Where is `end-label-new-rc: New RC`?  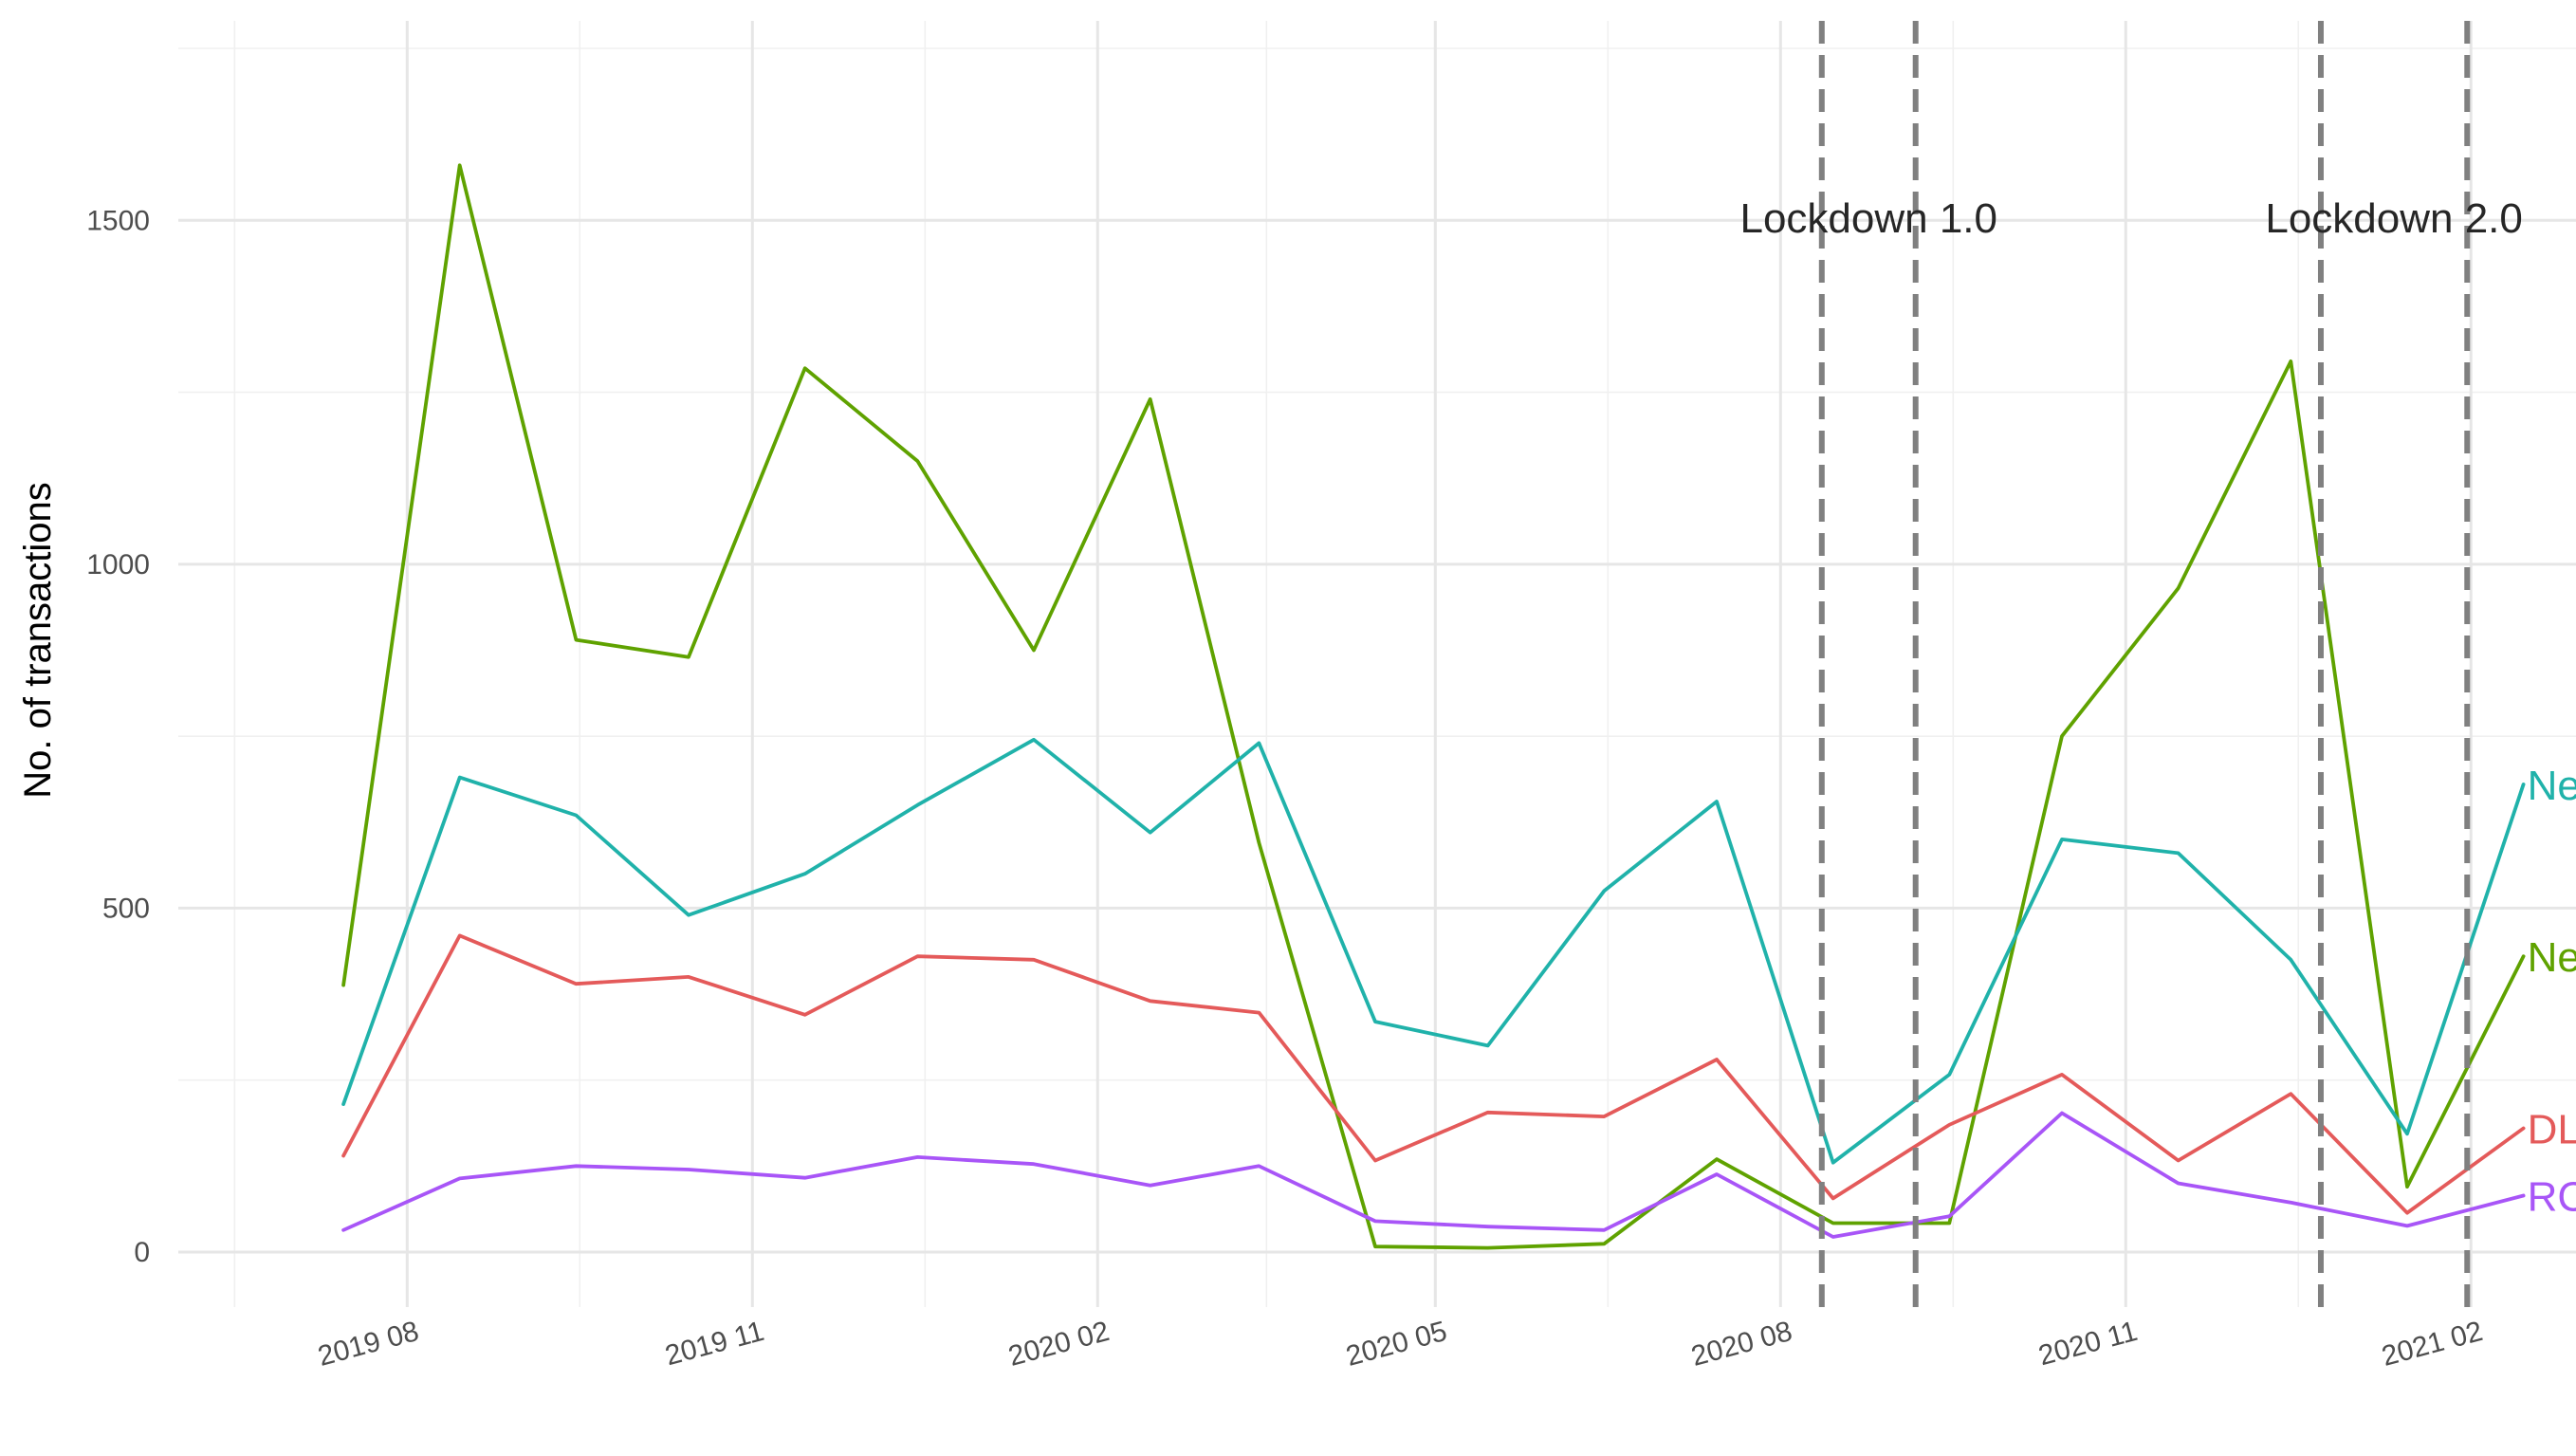
end-label-new-rc: New RC is located at coordinates (2552, 786).